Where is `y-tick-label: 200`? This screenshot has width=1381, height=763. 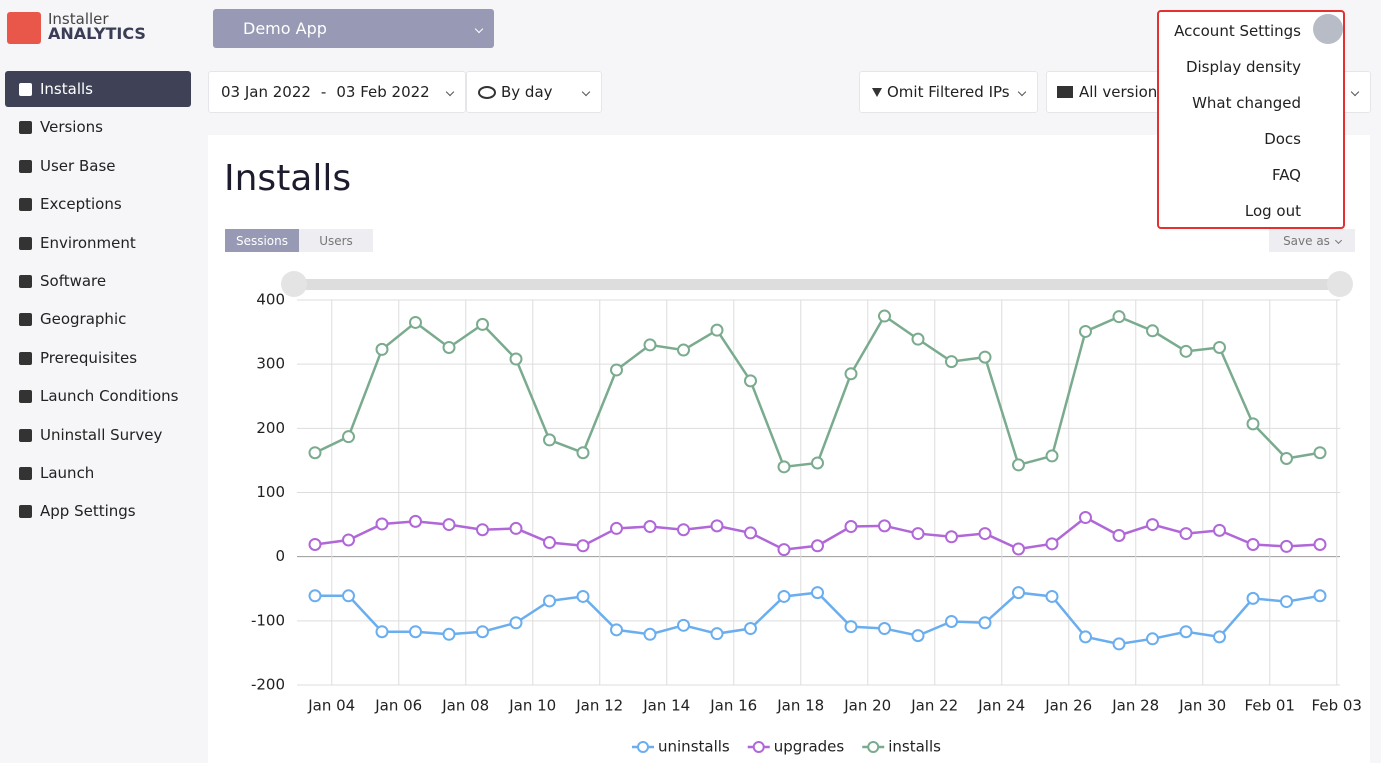 y-tick-label: 200 is located at coordinates (270, 428).